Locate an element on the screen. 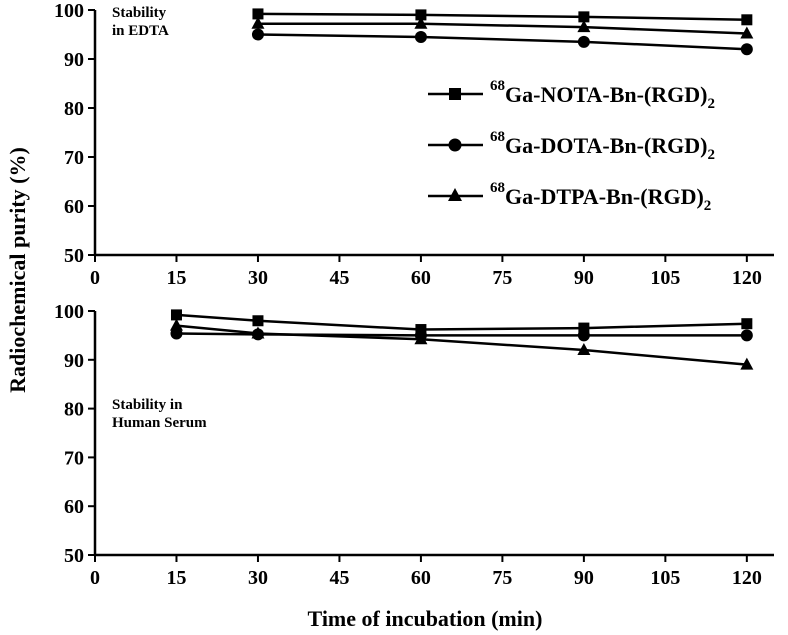 The image size is (788, 635). y-axis-label: Radiochemical purity (%) is located at coordinates (17, 270).